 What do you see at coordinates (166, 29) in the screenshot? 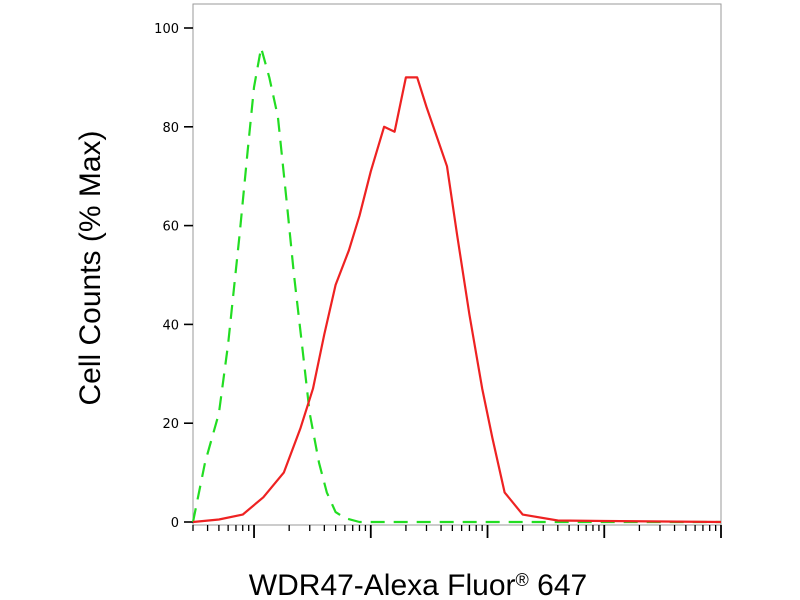
I see `y-tick-label: 100` at bounding box center [166, 29].